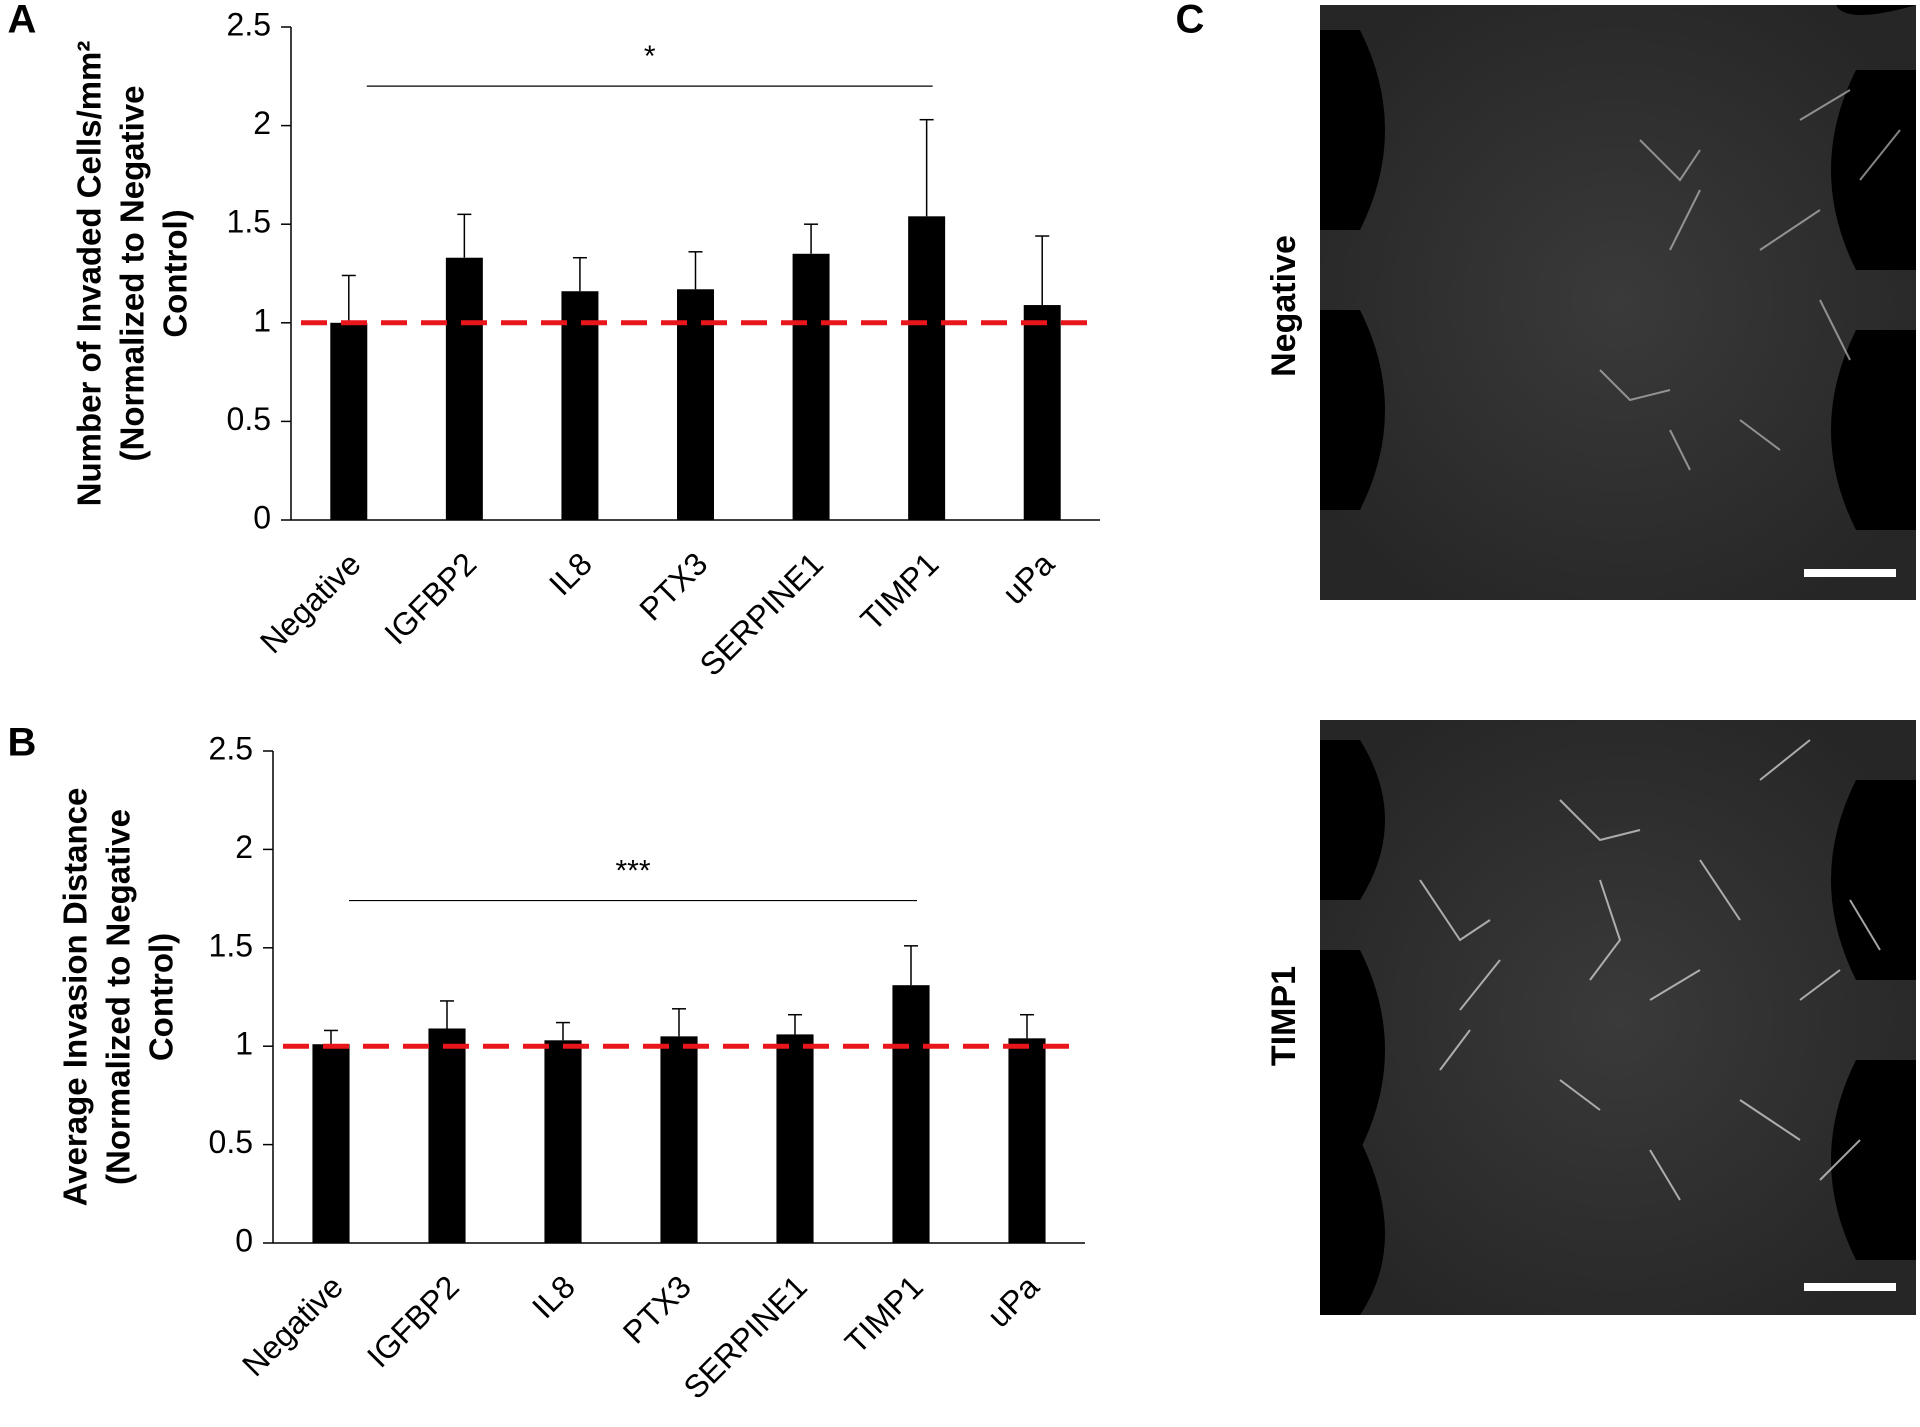 The image size is (1920, 1427). Describe the element at coordinates (1284, 1016) in the screenshot. I see `image-label: TIMP1` at that location.